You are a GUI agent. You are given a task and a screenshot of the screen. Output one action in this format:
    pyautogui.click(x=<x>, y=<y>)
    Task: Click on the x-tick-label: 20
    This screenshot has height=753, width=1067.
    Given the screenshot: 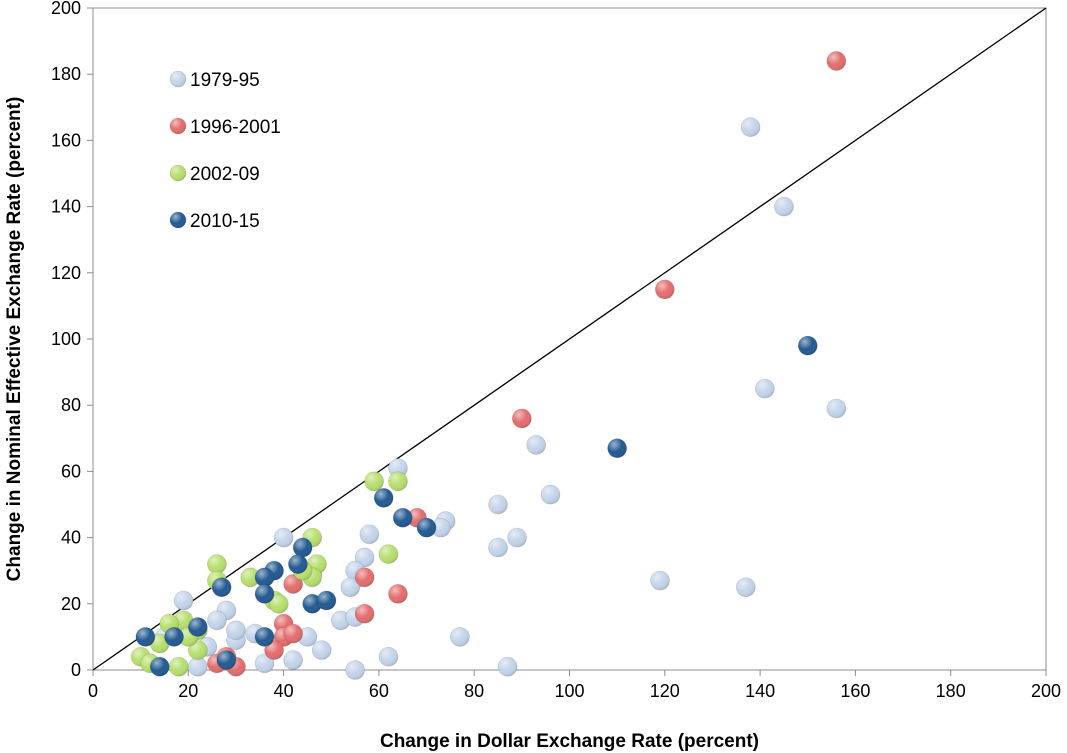 What is the action you would take?
    pyautogui.click(x=188, y=691)
    